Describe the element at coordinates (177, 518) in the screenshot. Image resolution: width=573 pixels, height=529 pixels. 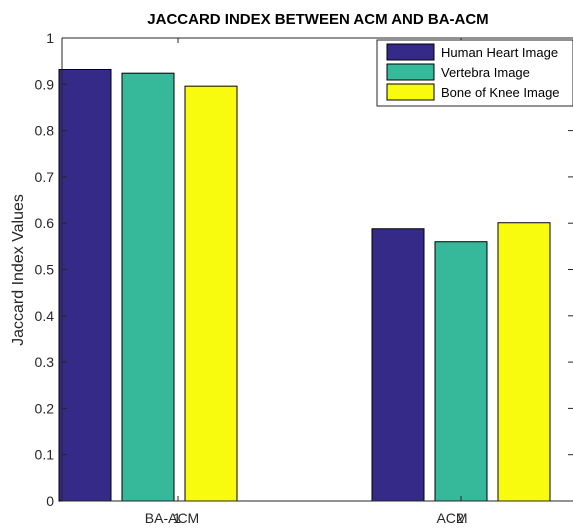
I see `x-tick-number-0: 1` at that location.